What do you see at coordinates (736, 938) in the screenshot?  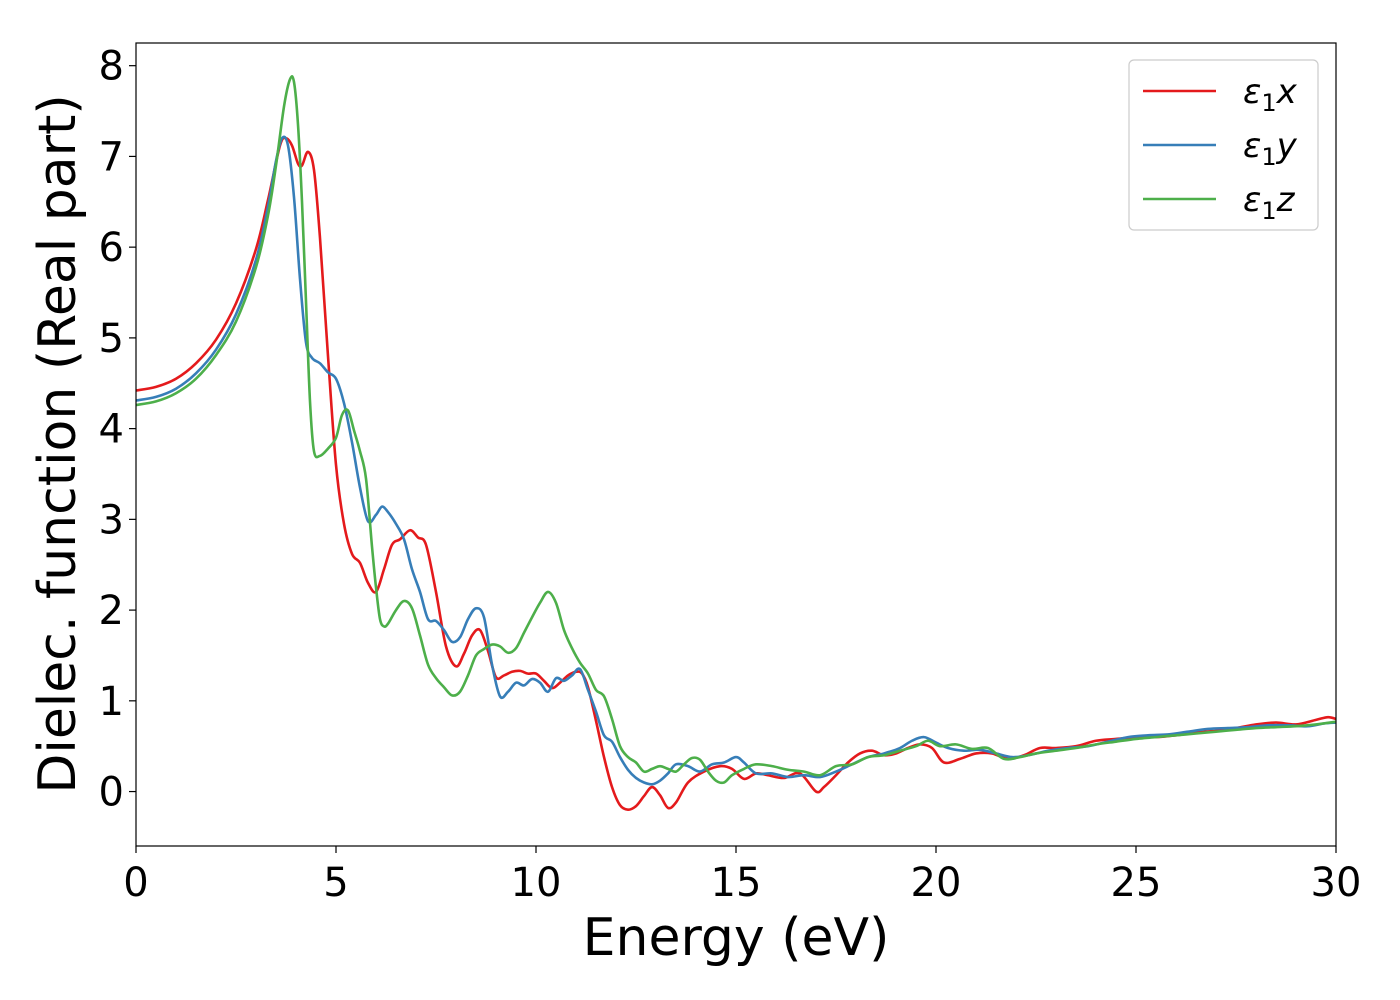 I see `x-axis-label: Energy (eV)` at bounding box center [736, 938].